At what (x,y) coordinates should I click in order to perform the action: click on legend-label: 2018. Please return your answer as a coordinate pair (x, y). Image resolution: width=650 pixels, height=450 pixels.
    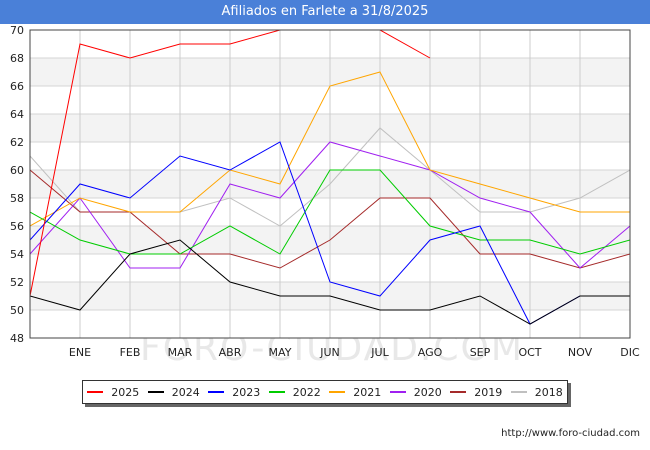
    Looking at the image, I should click on (548, 392).